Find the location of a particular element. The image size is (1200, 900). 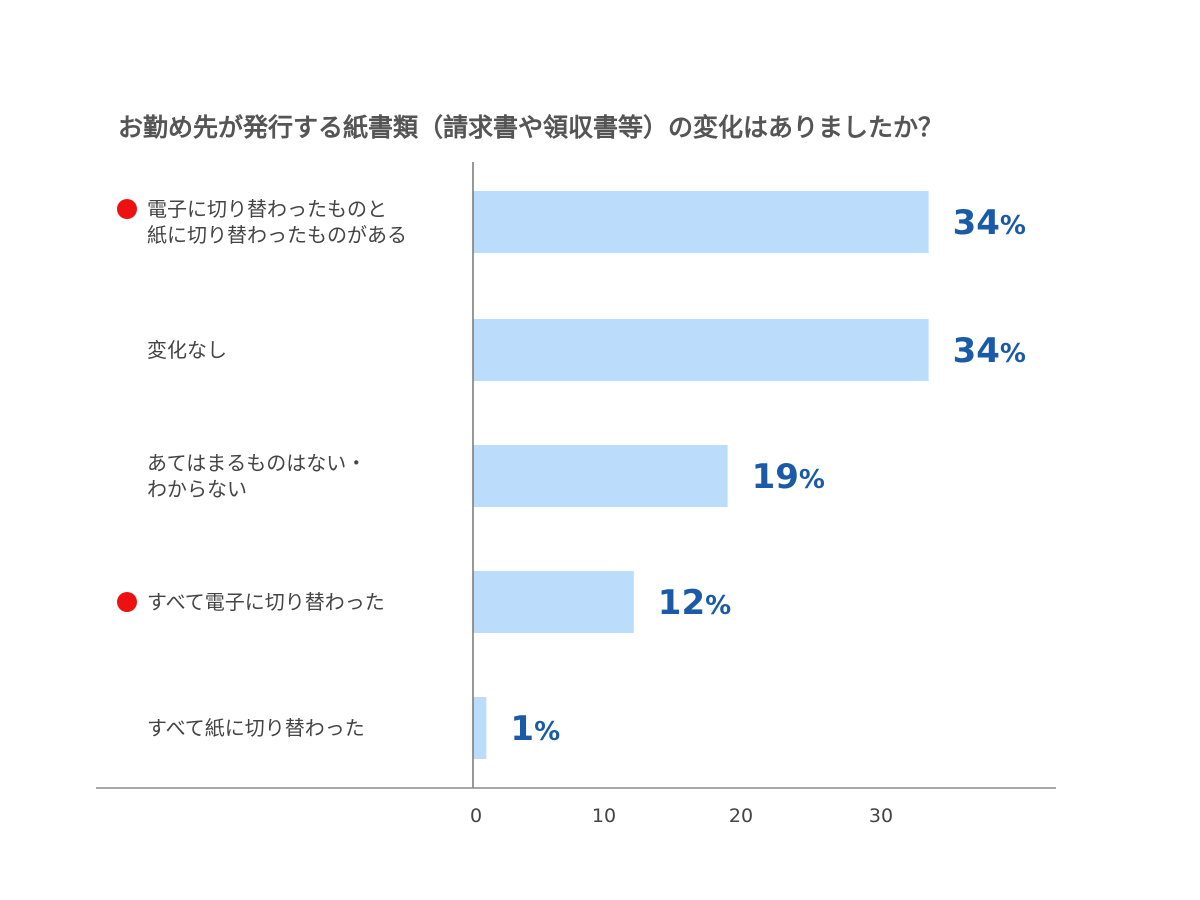

category-label: すべて紙に切り替わった is located at coordinates (256, 728).